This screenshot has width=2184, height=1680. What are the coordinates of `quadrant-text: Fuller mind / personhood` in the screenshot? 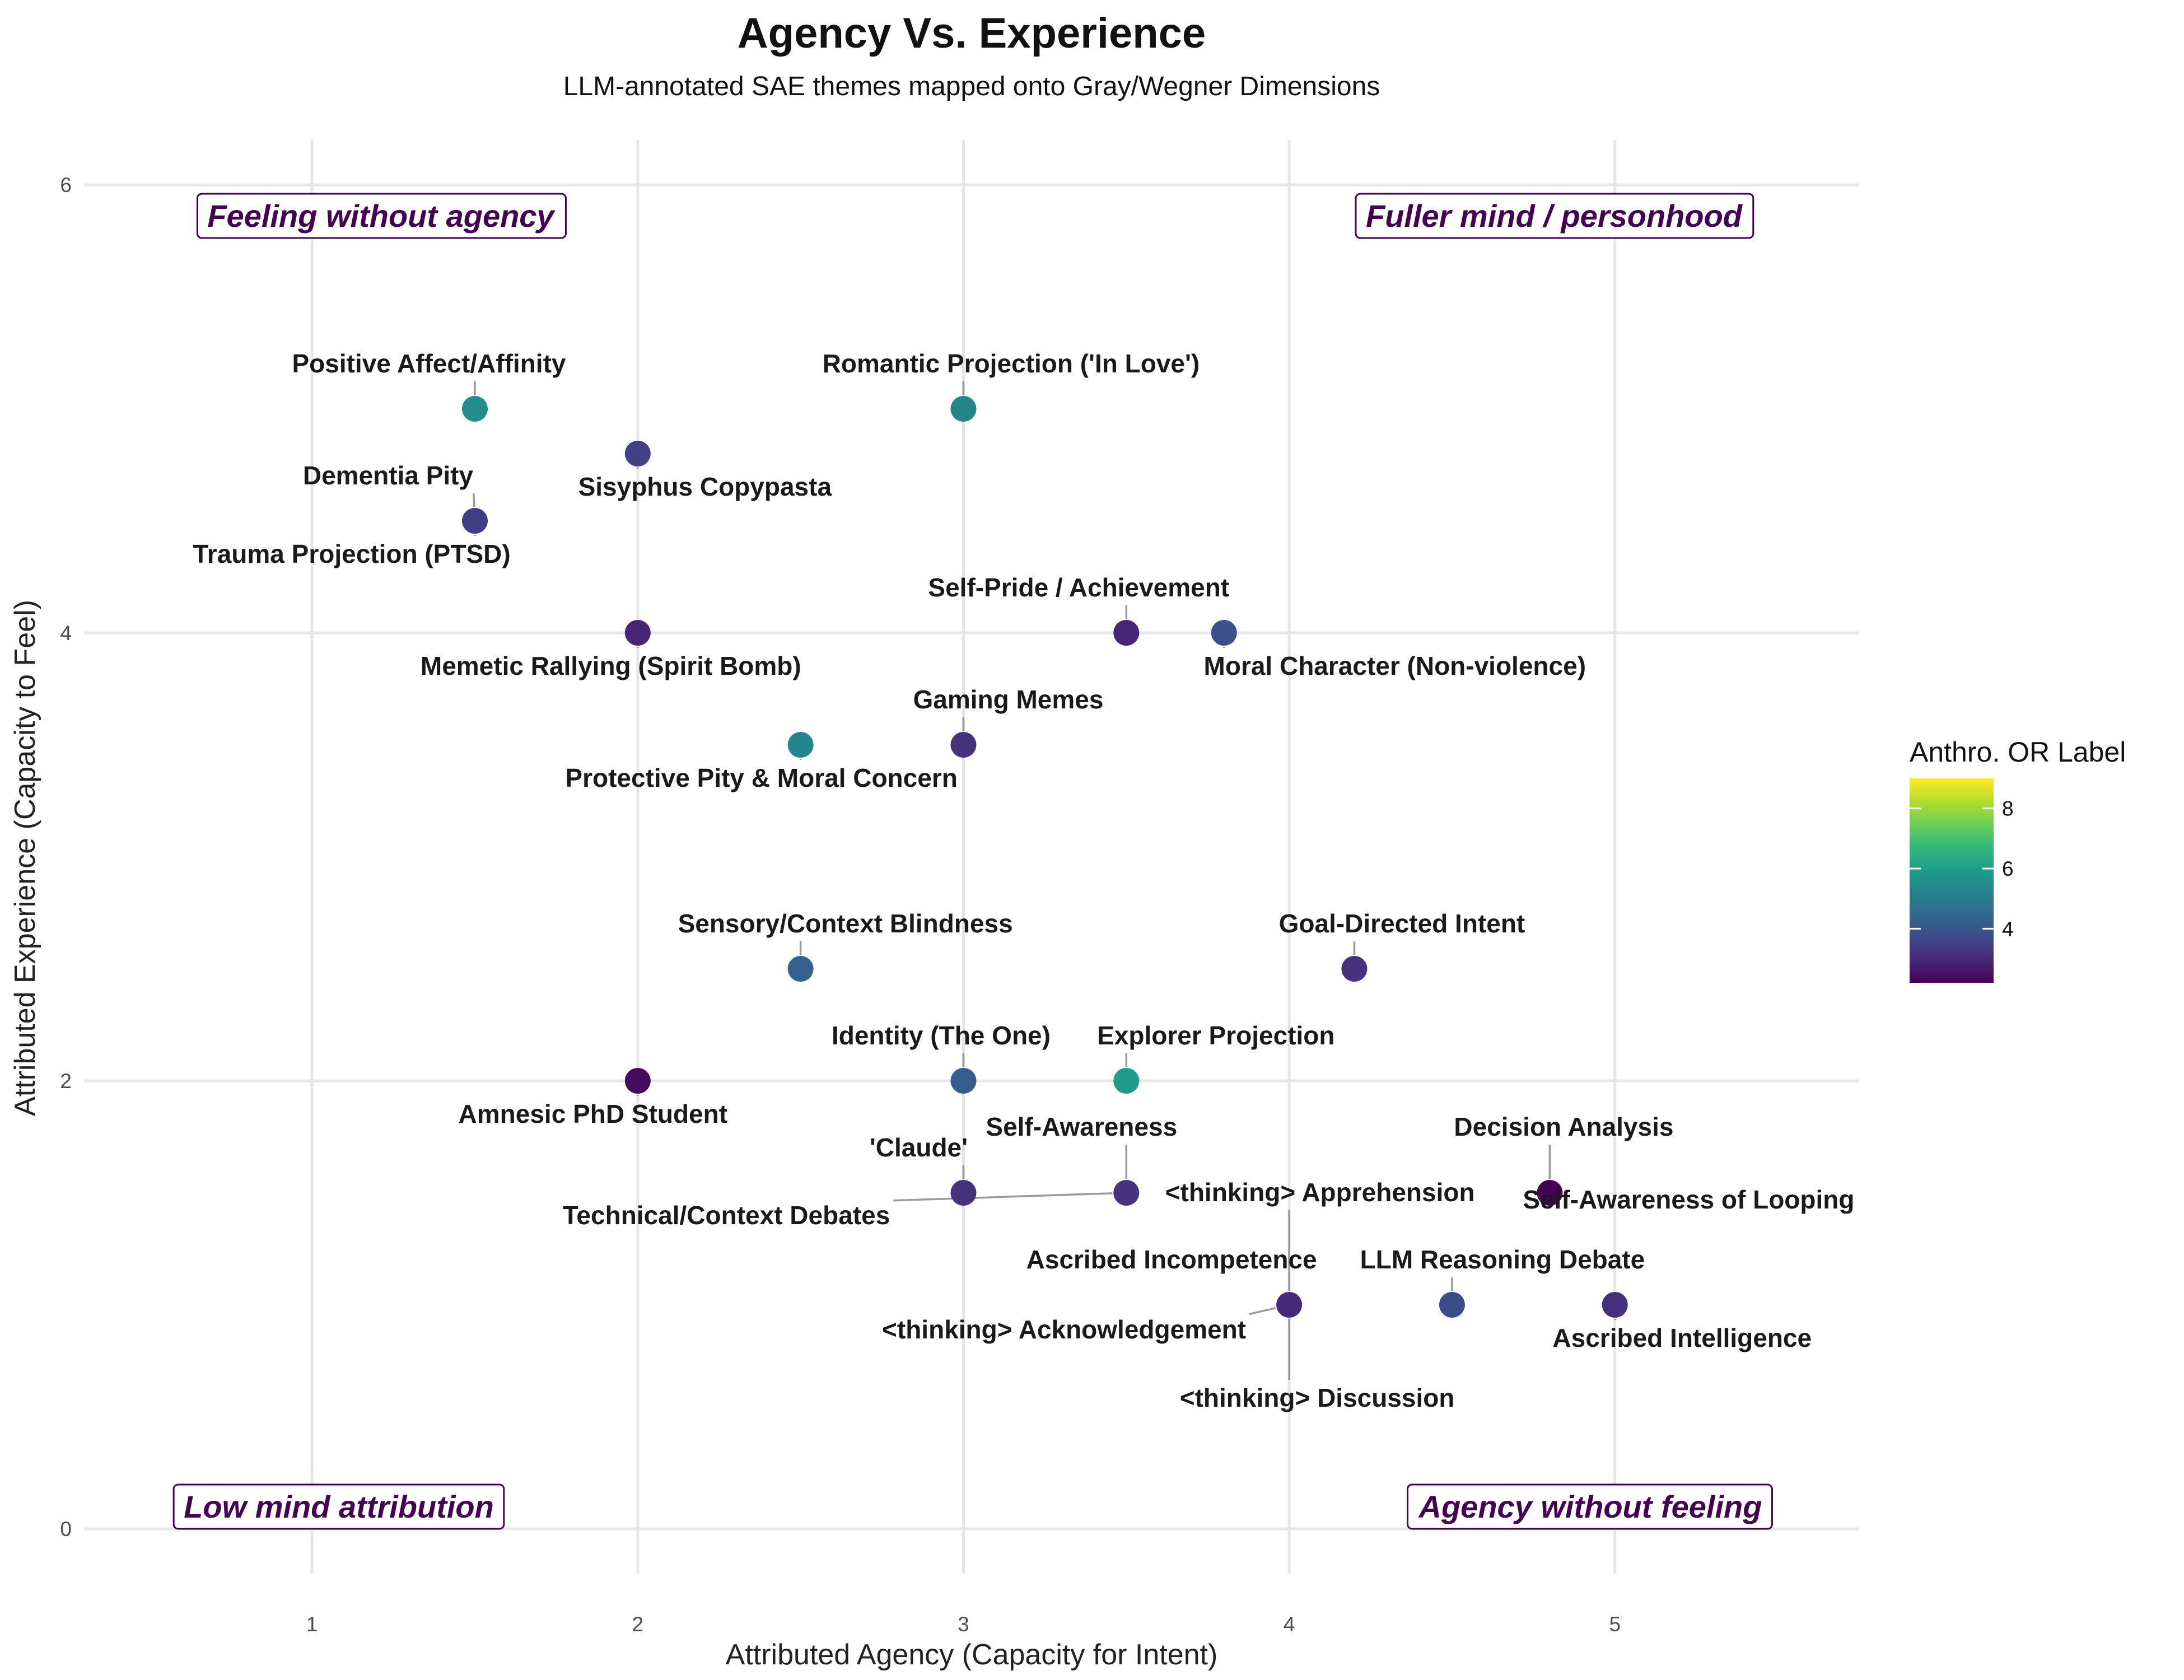 It's located at (1555, 216).